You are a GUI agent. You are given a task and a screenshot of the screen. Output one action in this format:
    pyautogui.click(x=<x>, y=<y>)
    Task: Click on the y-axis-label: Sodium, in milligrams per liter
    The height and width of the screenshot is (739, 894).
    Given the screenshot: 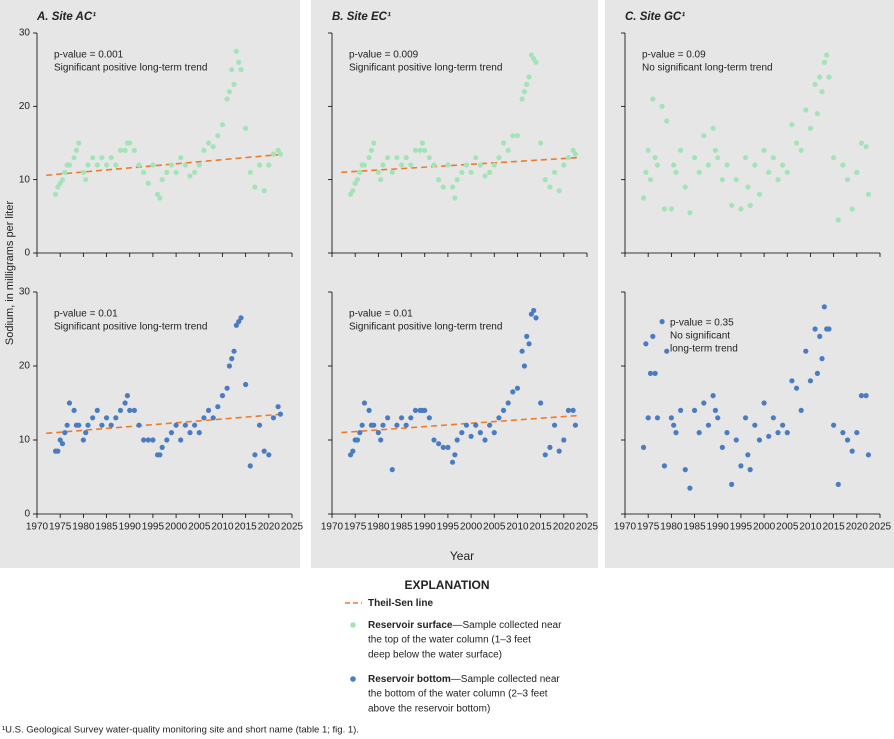 What is the action you would take?
    pyautogui.click(x=10, y=273)
    